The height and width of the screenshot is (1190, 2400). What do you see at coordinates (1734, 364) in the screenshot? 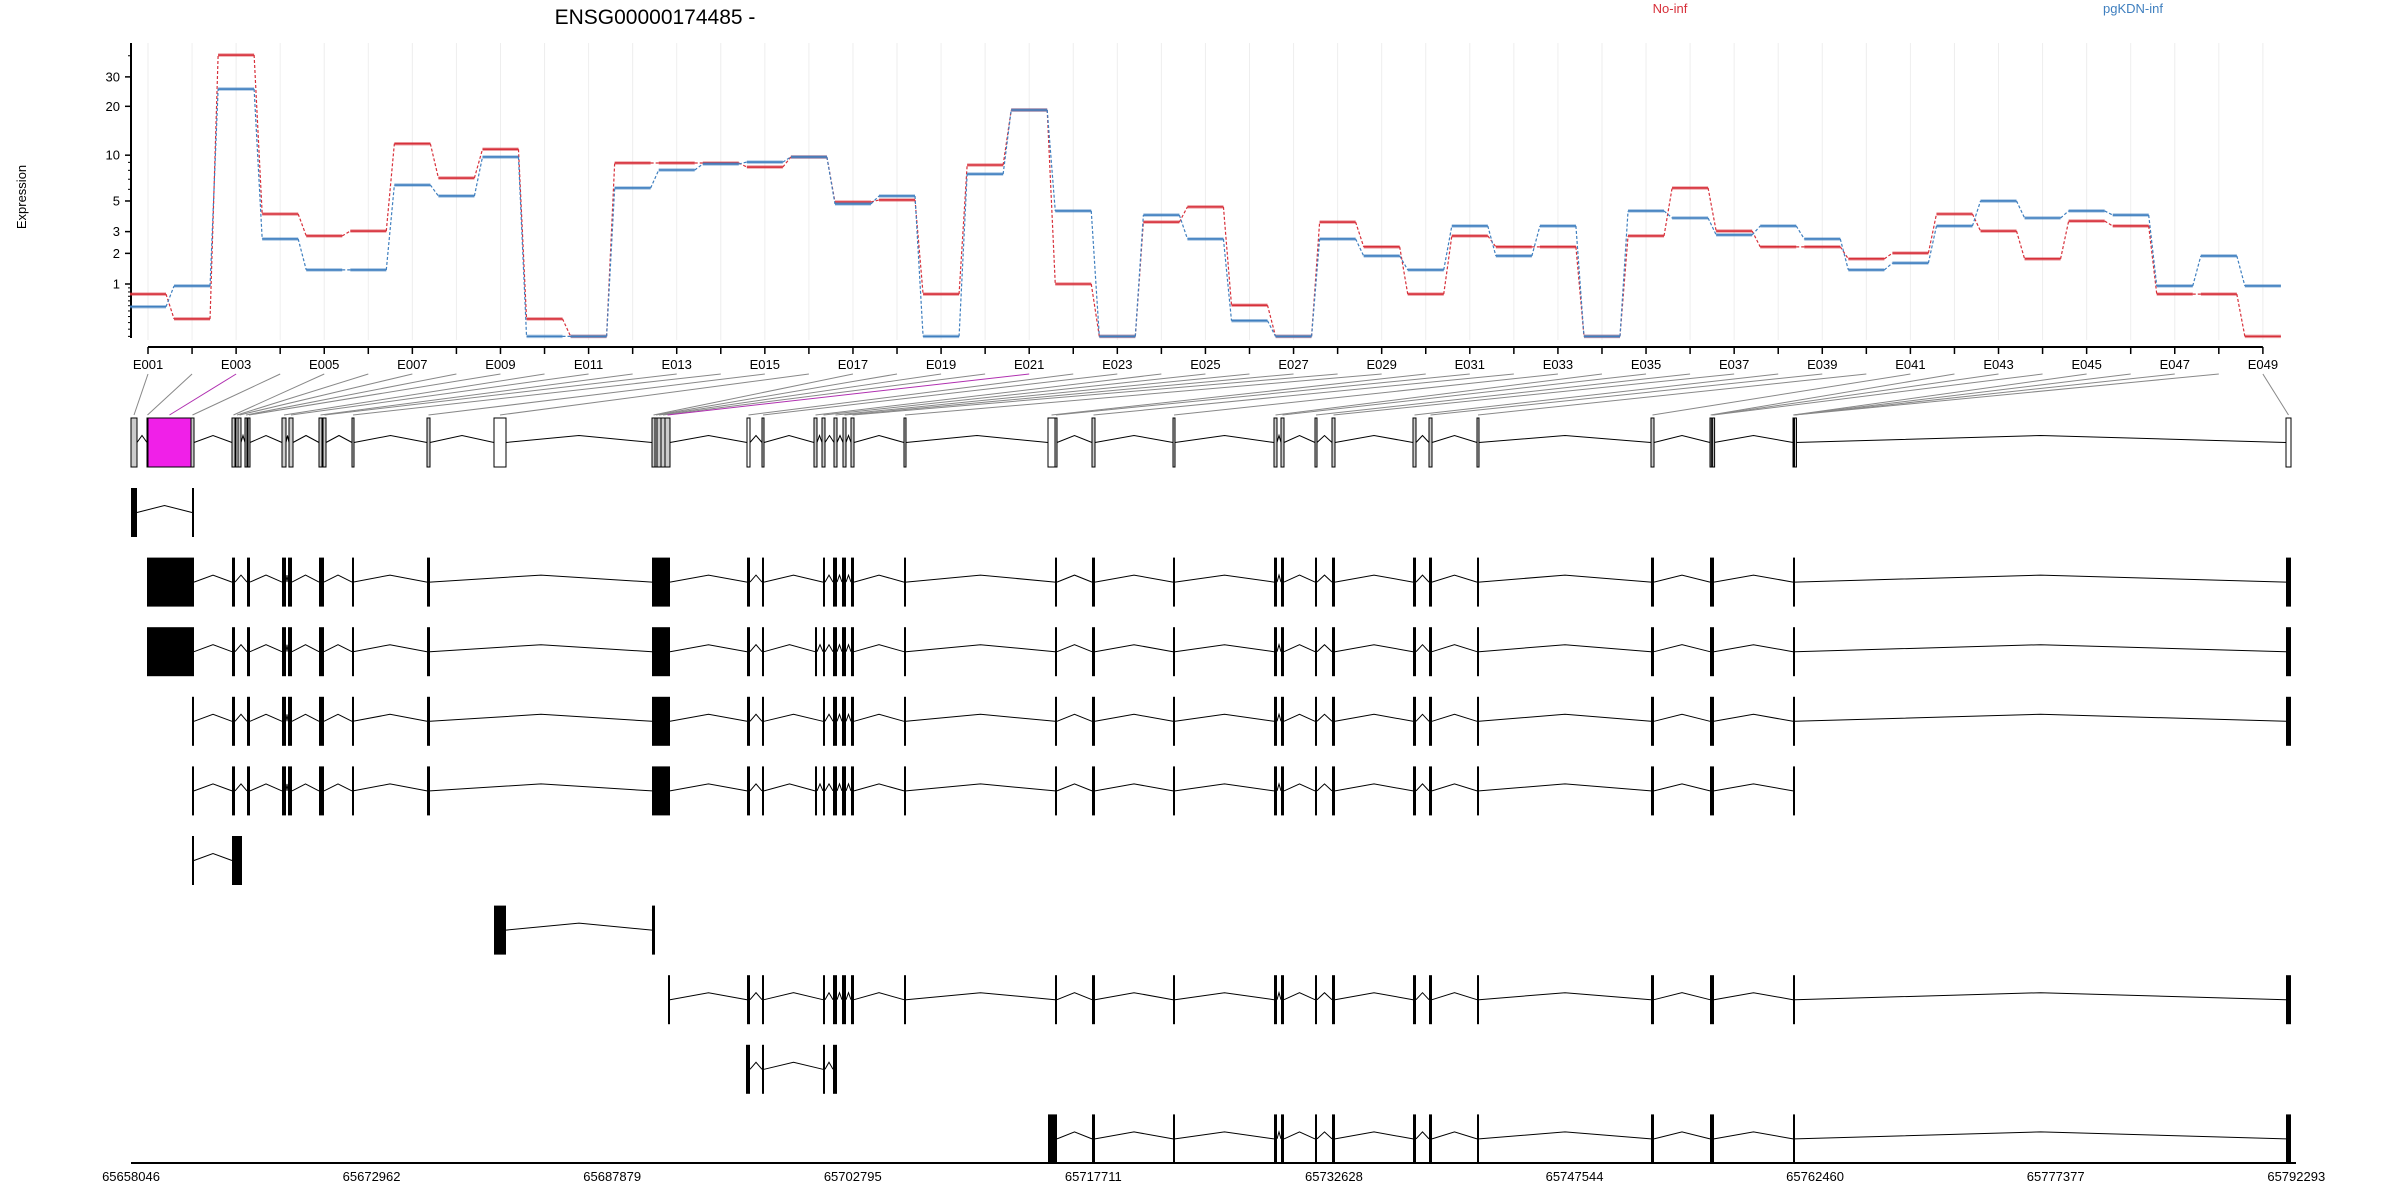
I see `x-tick-label: E037` at bounding box center [1734, 364].